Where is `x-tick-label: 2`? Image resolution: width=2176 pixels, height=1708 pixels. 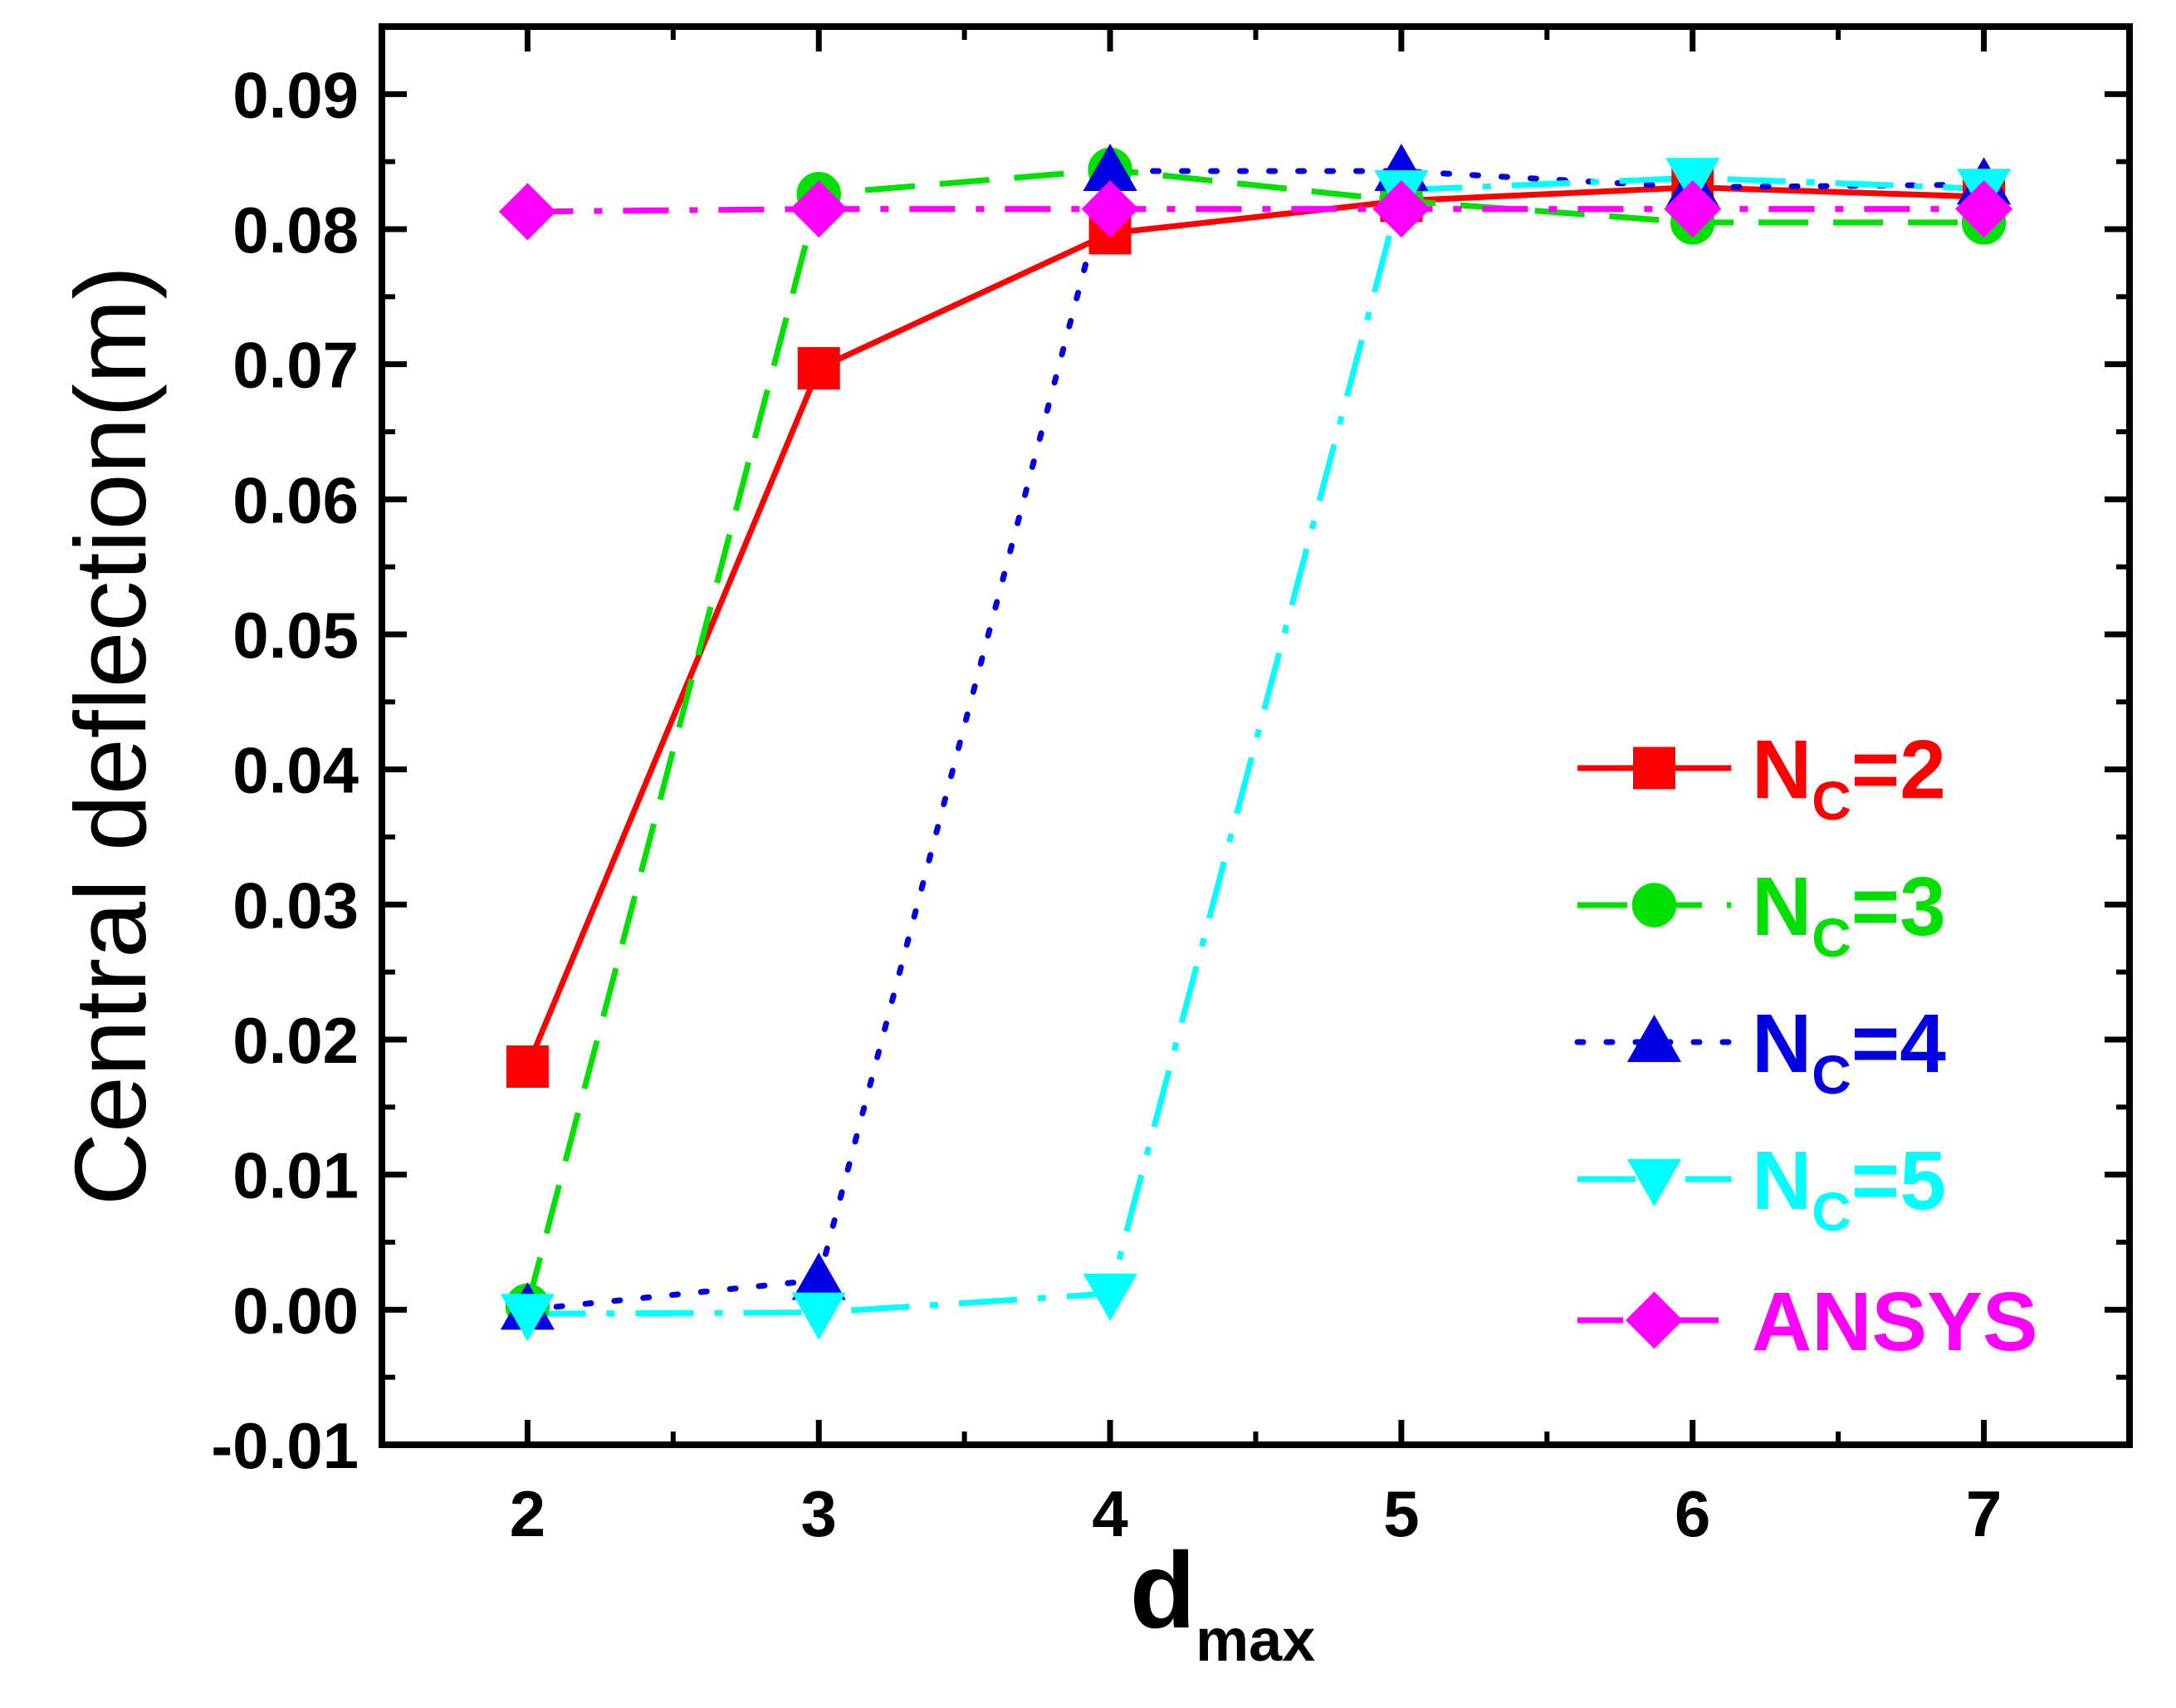
x-tick-label: 2 is located at coordinates (528, 1513).